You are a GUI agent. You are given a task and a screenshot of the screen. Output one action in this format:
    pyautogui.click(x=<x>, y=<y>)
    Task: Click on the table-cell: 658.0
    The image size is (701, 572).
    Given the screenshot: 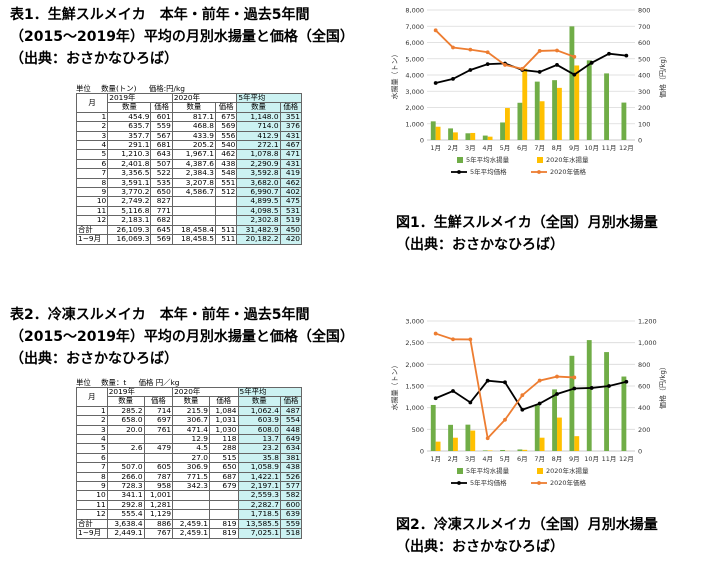 What is the action you would take?
    pyautogui.click(x=125, y=420)
    